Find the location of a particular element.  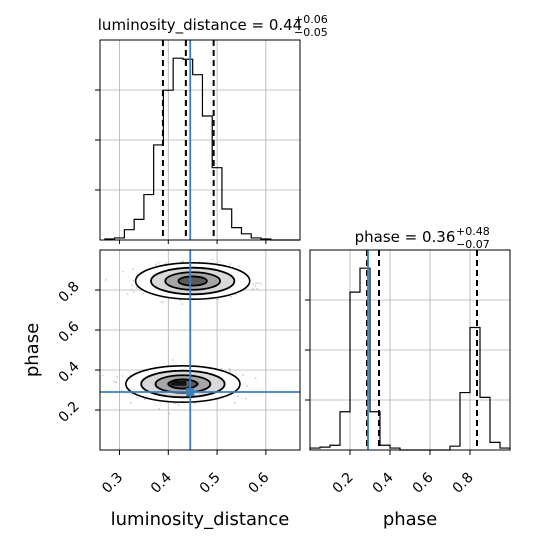

x-axis-label-luminosity-distance: luminosity_distance is located at coordinates (200, 519).